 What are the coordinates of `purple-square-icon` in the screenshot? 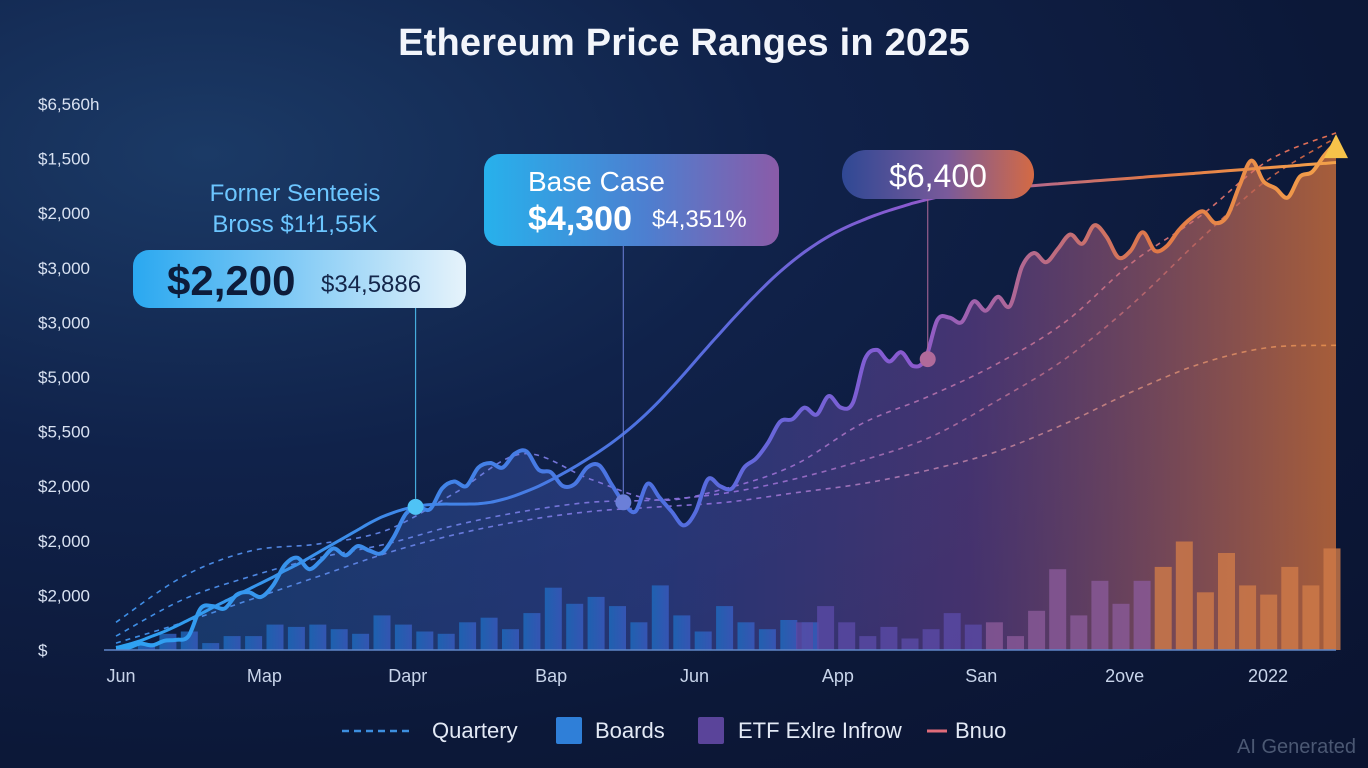 It's located at (711, 730).